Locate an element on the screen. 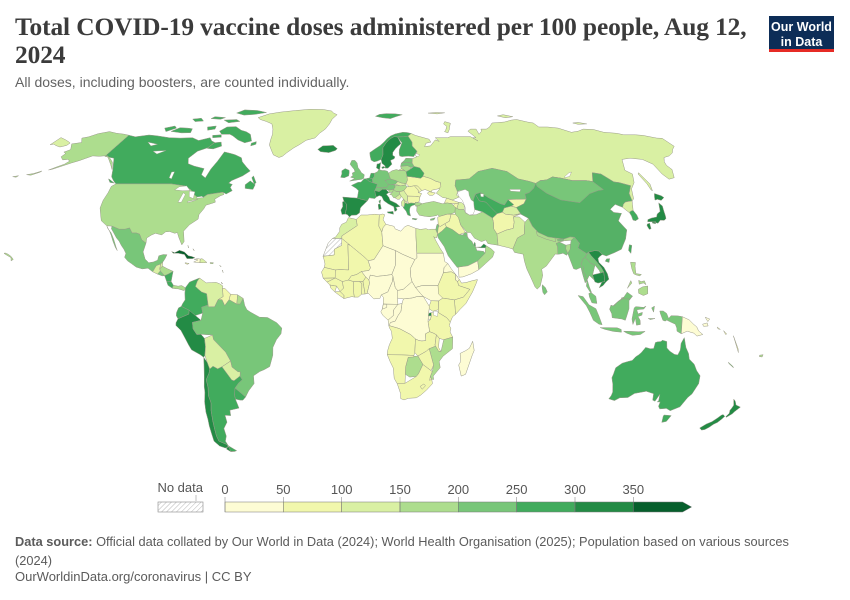 This screenshot has height=600, width=850. svg-text: 50 is located at coordinates (283, 489).